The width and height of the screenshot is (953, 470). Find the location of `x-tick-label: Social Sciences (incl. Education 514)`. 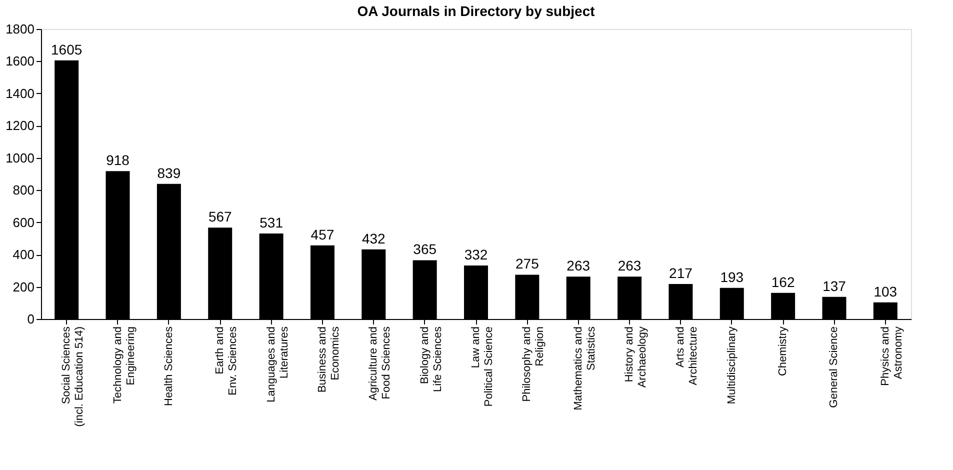

x-tick-label: Social Sciences (incl. Education 514) is located at coordinates (73, 376).